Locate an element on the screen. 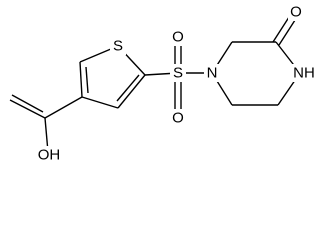  atom-label: N is located at coordinates (212, 73).